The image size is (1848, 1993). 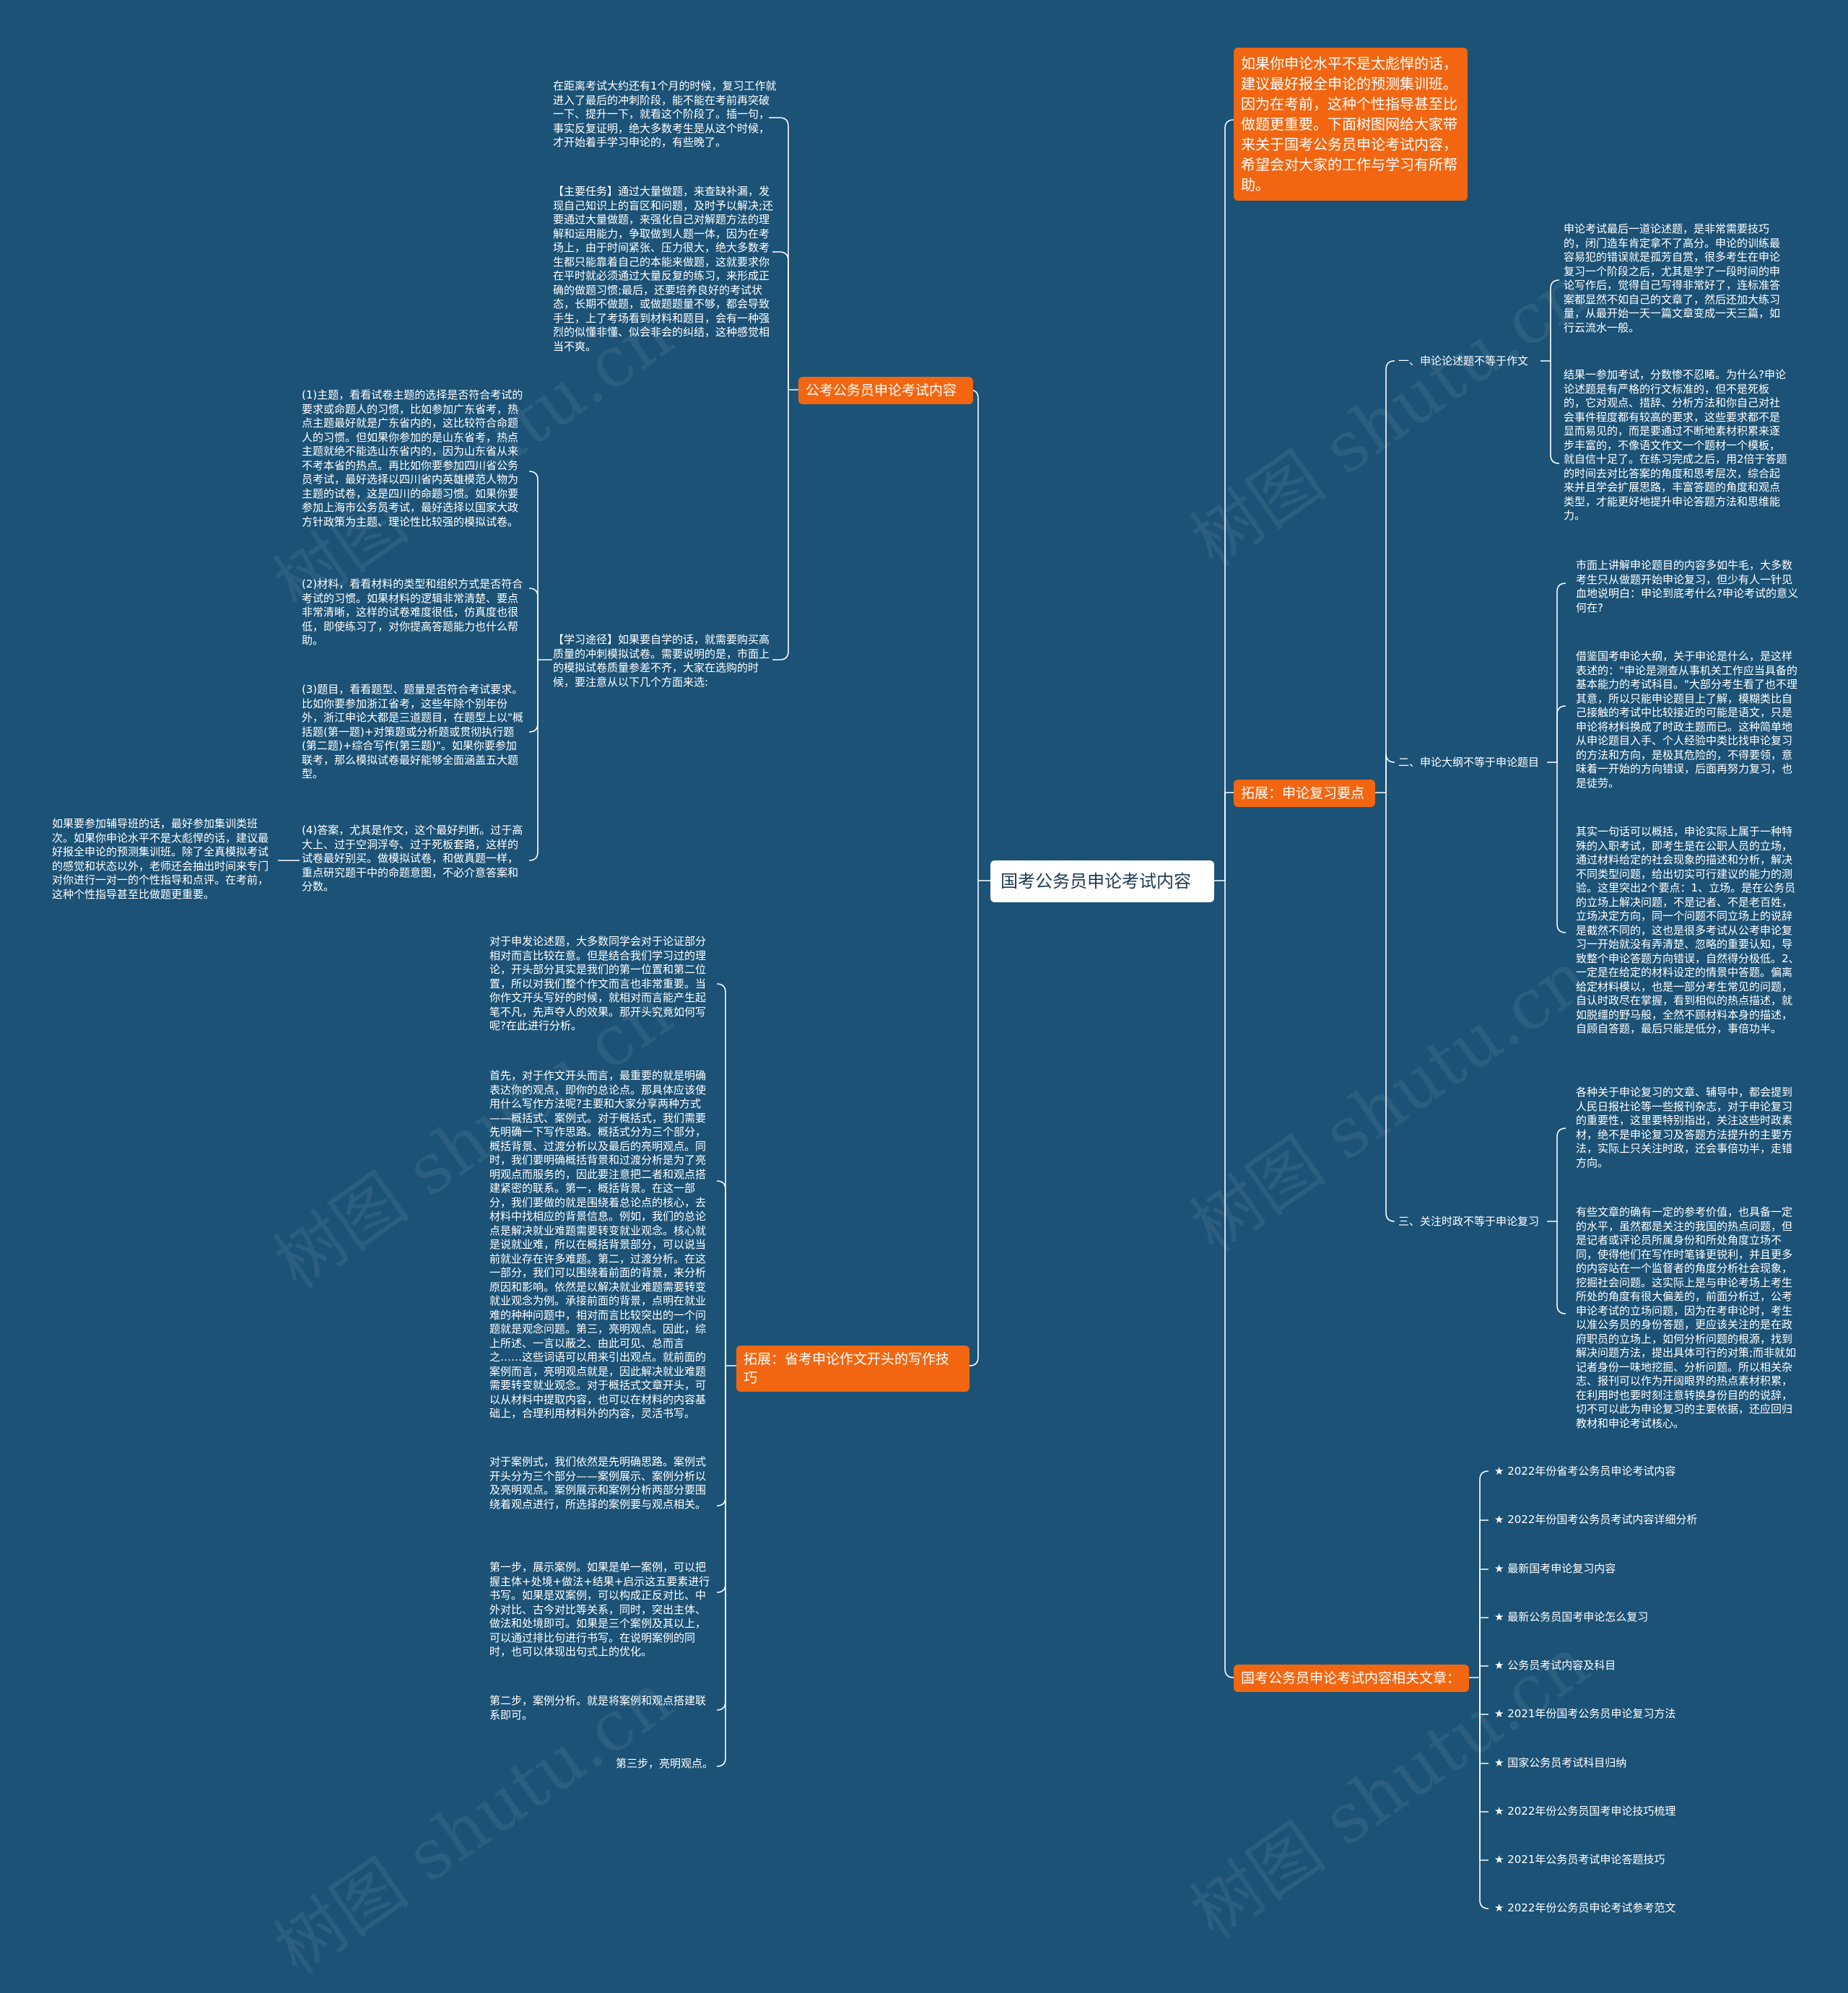 What do you see at coordinates (664, 1764) in the screenshot?
I see `text-node: 第三步，亮明观点。` at bounding box center [664, 1764].